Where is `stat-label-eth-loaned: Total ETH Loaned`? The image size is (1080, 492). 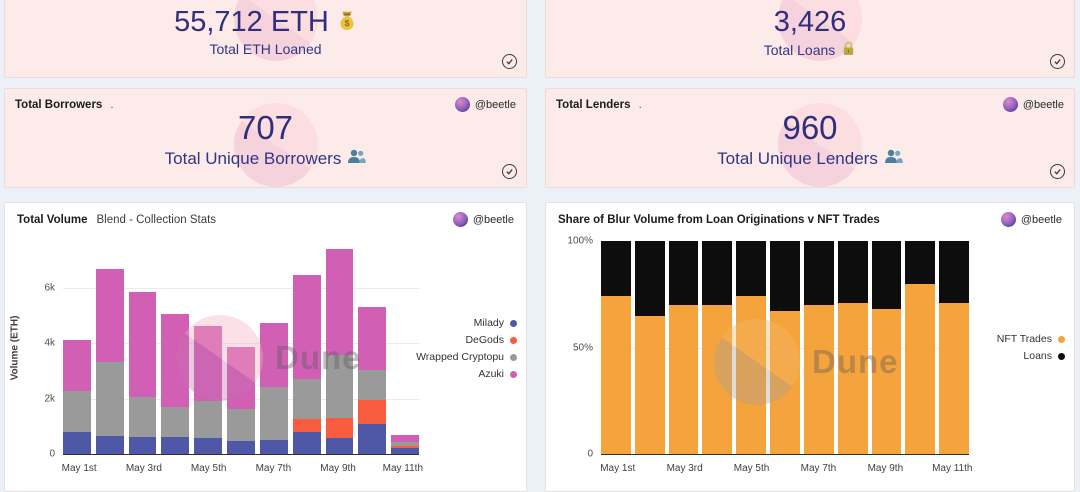
stat-label-eth-loaned: Total ETH Loaned is located at coordinates (265, 49).